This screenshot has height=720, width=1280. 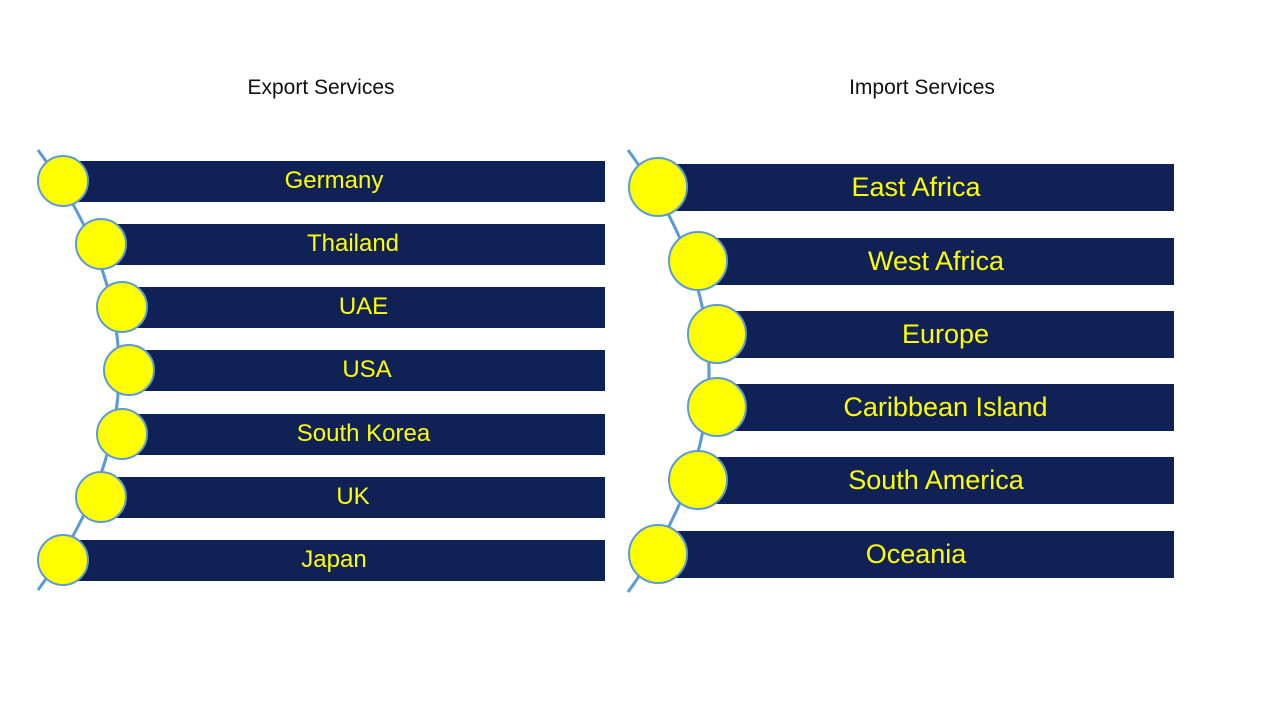 I want to click on import-services-title: Import Services, so click(x=922, y=87).